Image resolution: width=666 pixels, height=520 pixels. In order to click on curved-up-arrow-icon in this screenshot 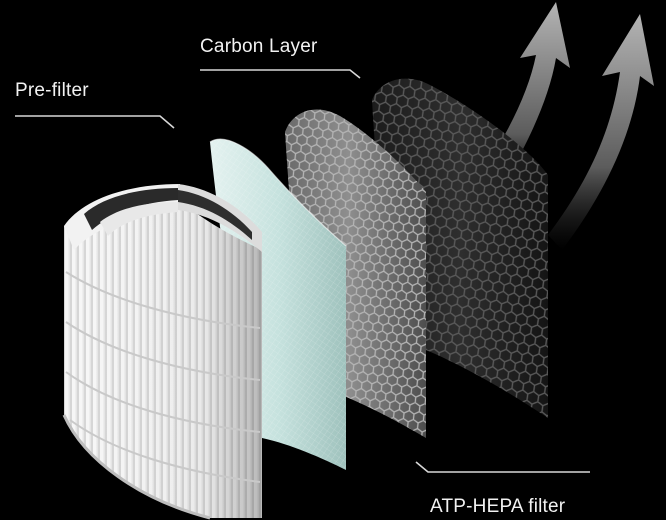, I will do `click(601, 132)`.